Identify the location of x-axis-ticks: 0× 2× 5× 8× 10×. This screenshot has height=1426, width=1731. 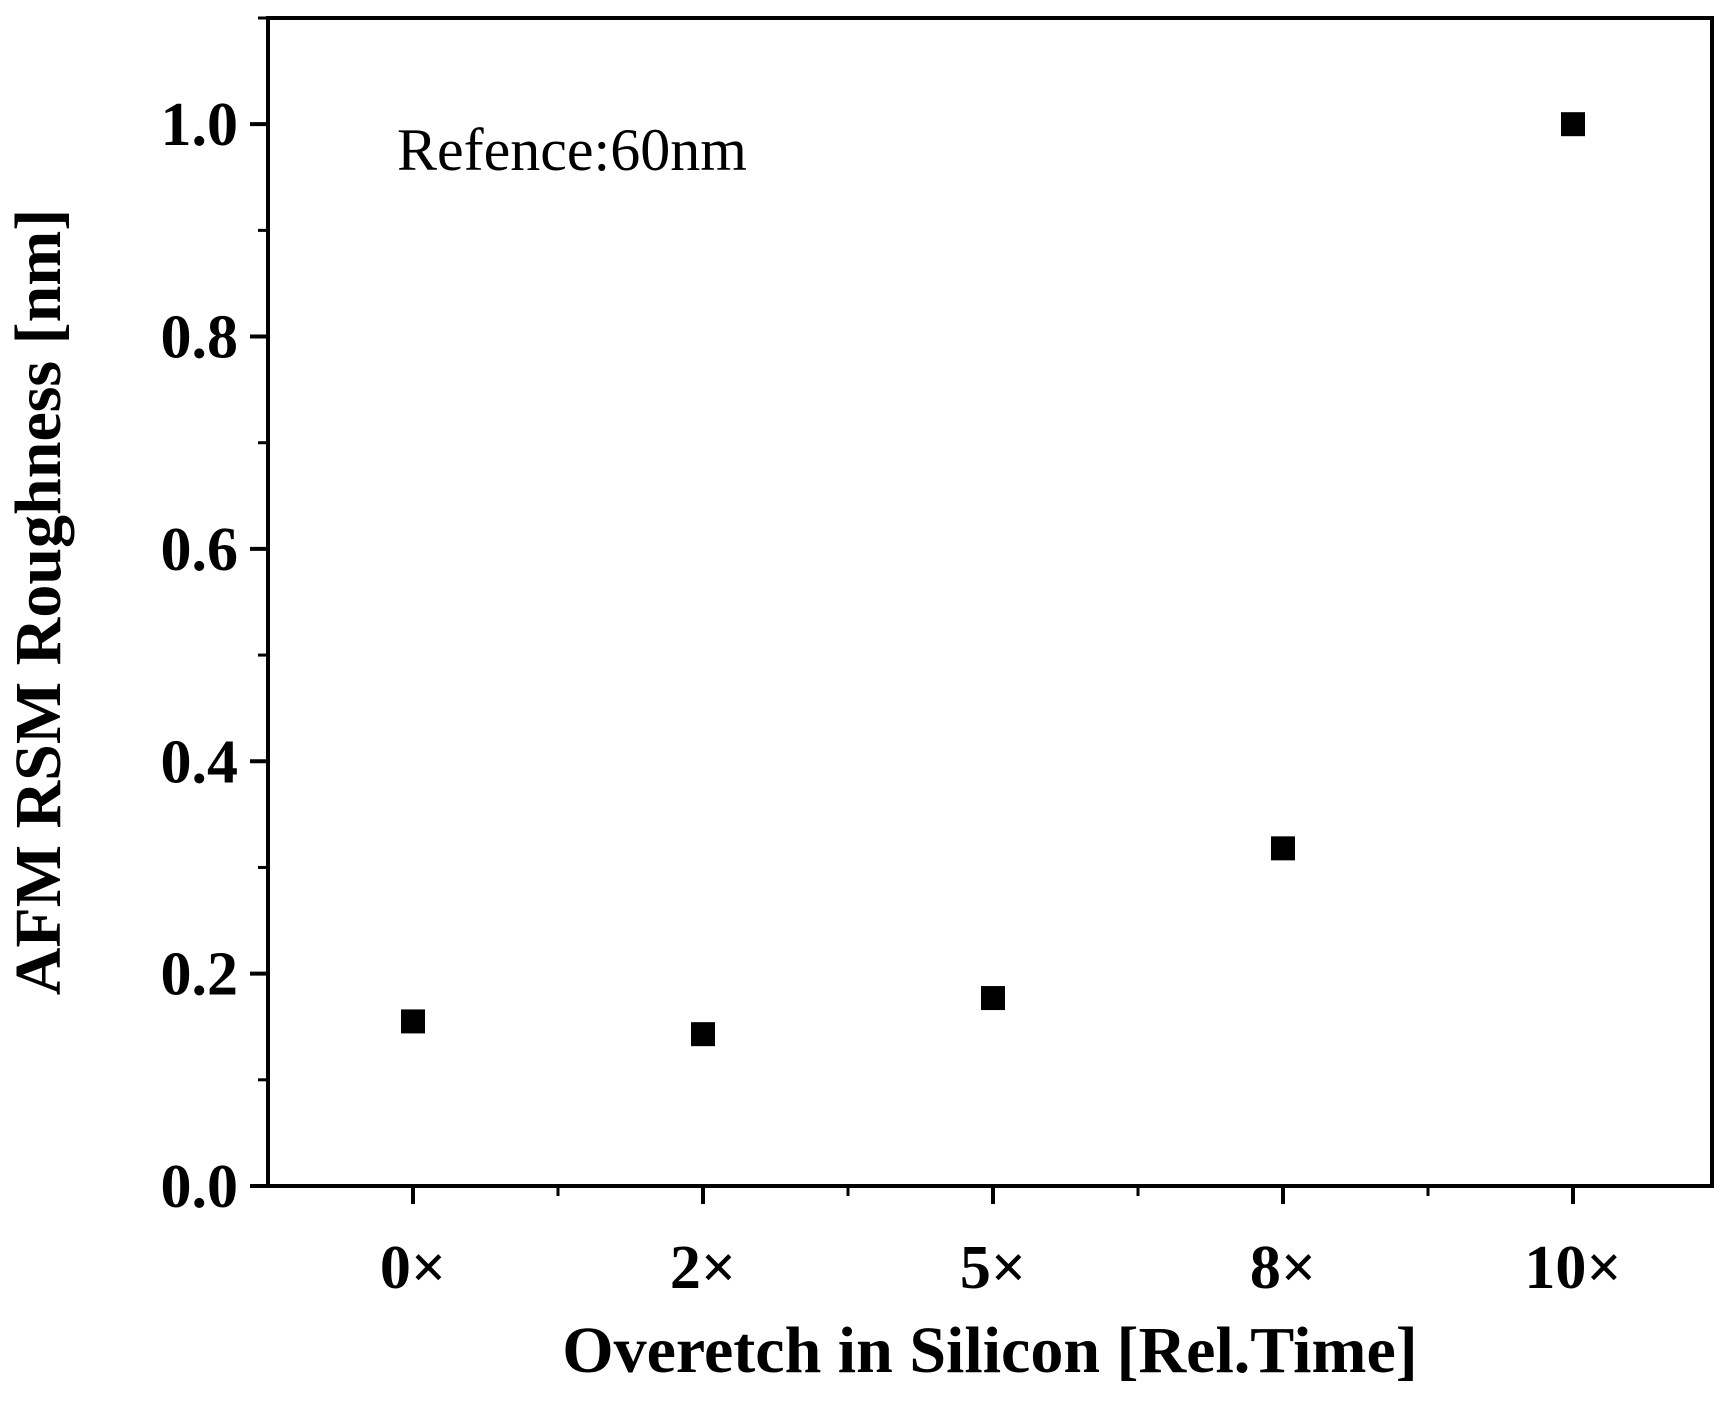
(1001, 1244).